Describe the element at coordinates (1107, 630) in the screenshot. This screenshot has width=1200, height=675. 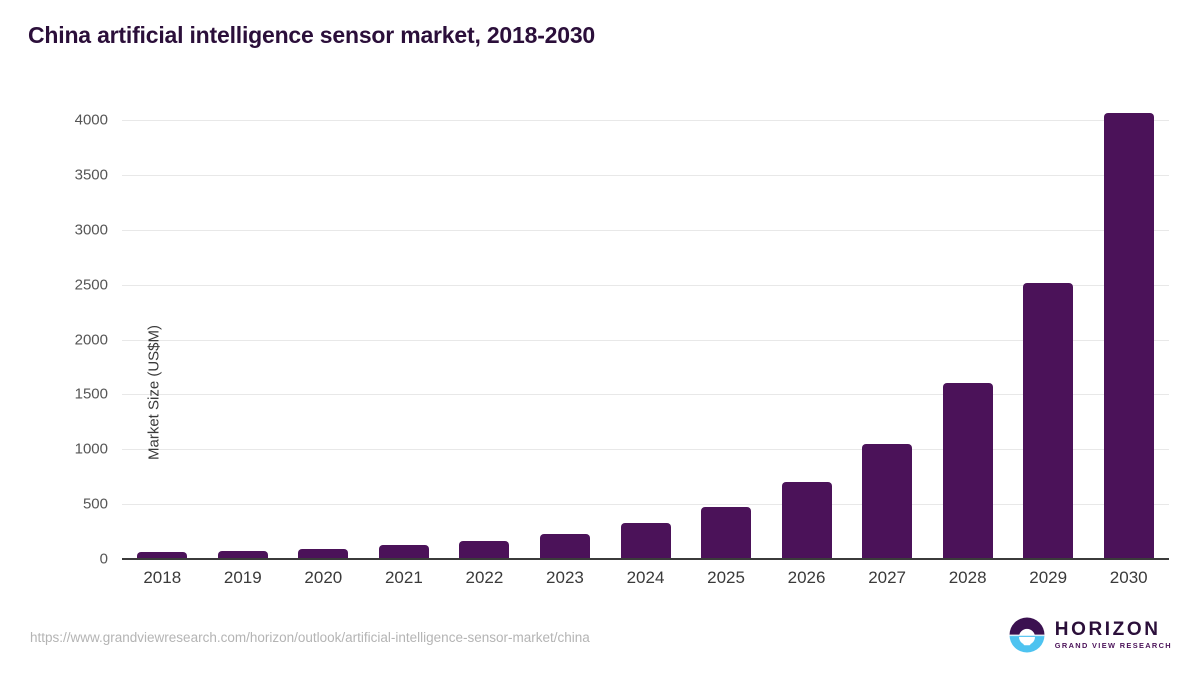
I see `logo-wordmark: HORIZON` at that location.